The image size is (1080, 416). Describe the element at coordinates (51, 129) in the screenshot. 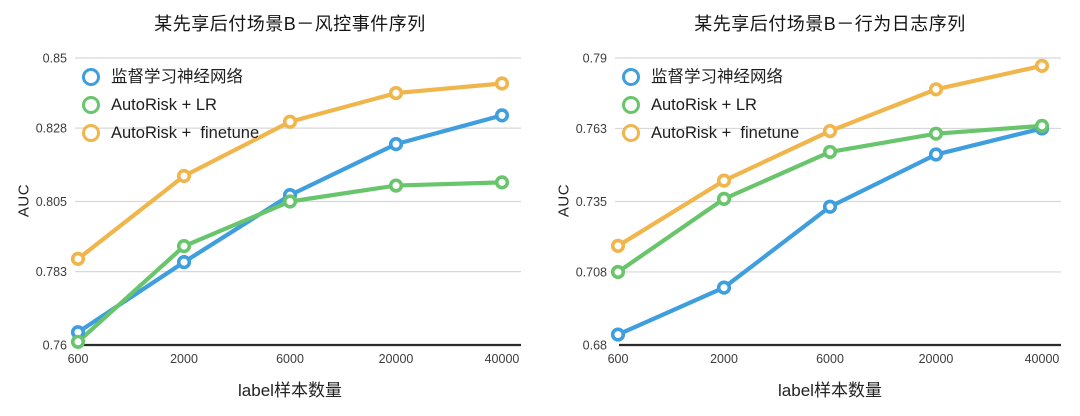

I see `y-tick-label: 0.828` at that location.